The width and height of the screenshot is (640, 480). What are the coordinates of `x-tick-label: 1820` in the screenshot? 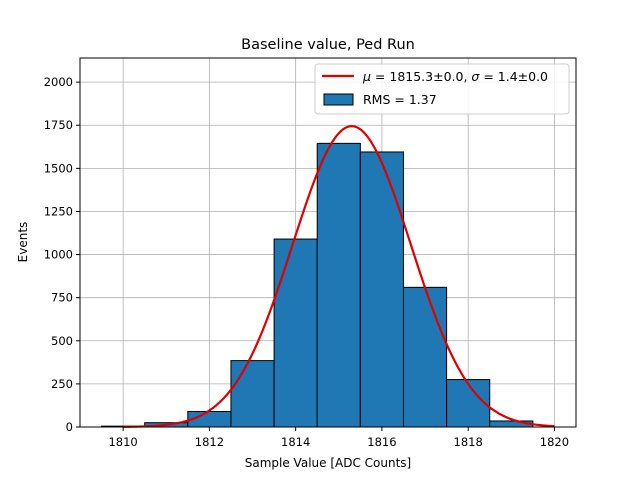 It's located at (554, 442).